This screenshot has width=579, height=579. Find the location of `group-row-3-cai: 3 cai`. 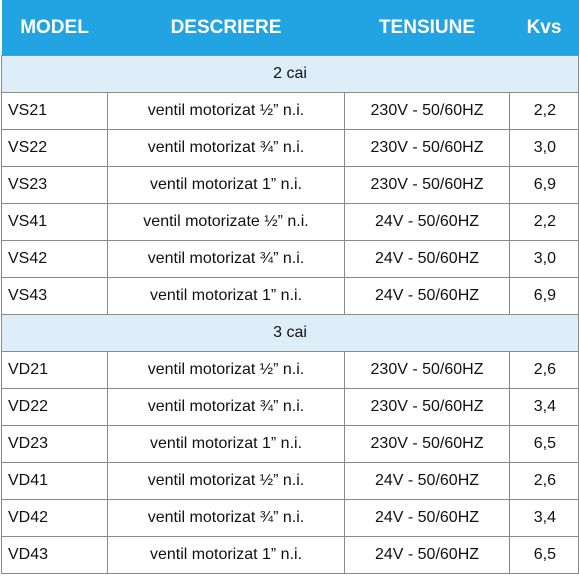

group-row-3-cai: 3 cai is located at coordinates (290, 333).